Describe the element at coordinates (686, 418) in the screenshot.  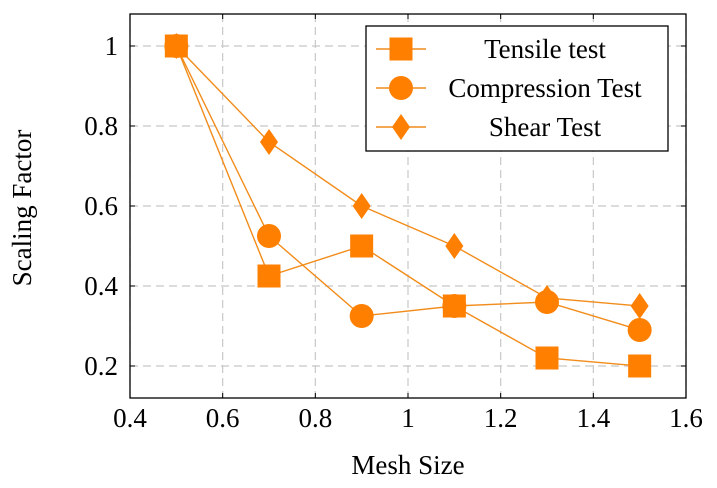
I see `x-tick-label: 1.6` at that location.